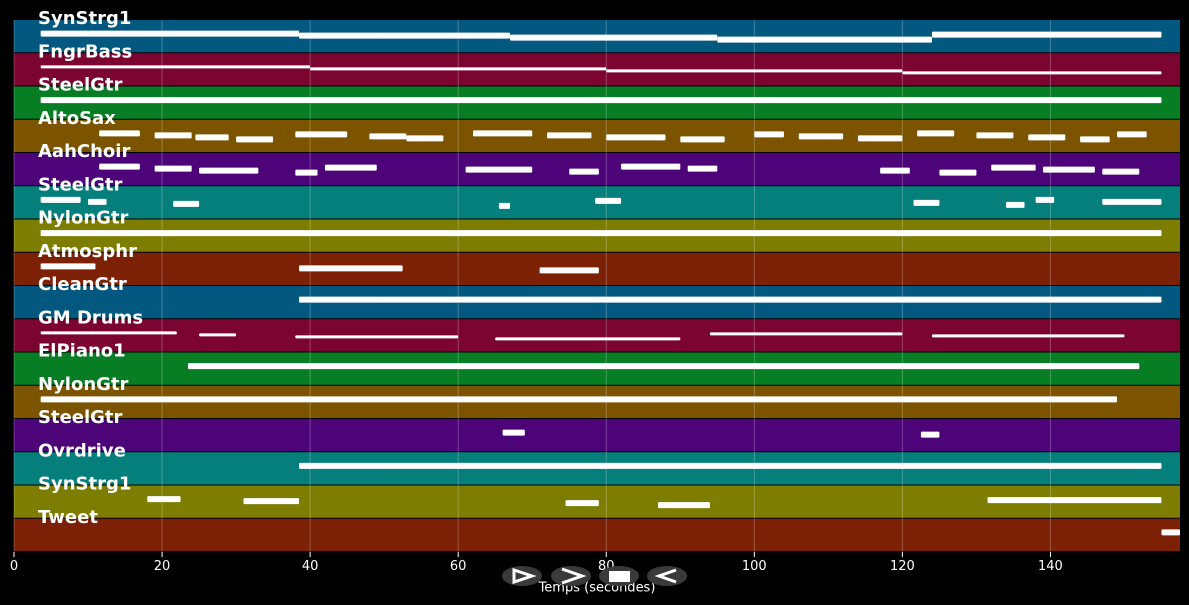  I want to click on x-tick-label: 0, so click(14, 566).